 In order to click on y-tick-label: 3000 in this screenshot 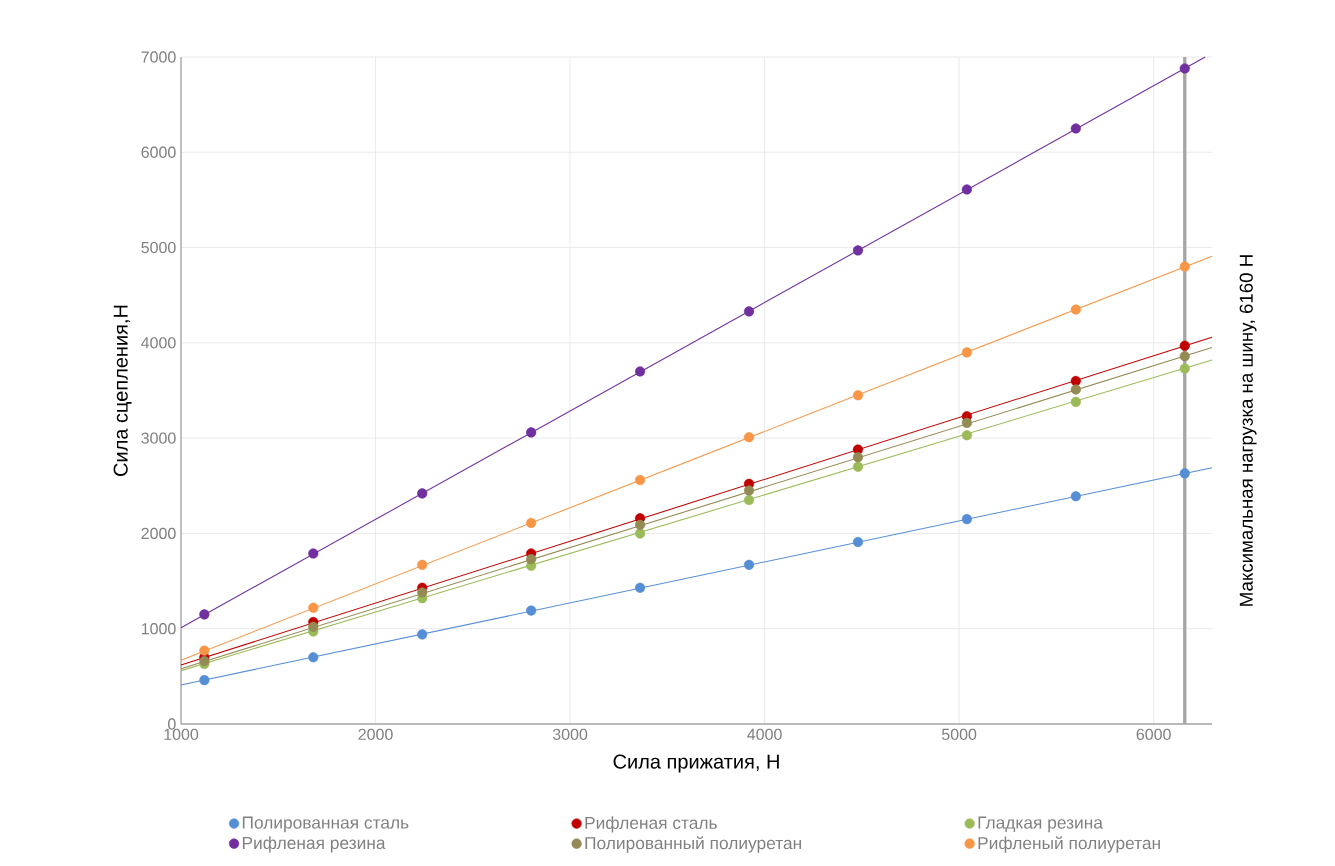, I will do `click(158, 438)`.